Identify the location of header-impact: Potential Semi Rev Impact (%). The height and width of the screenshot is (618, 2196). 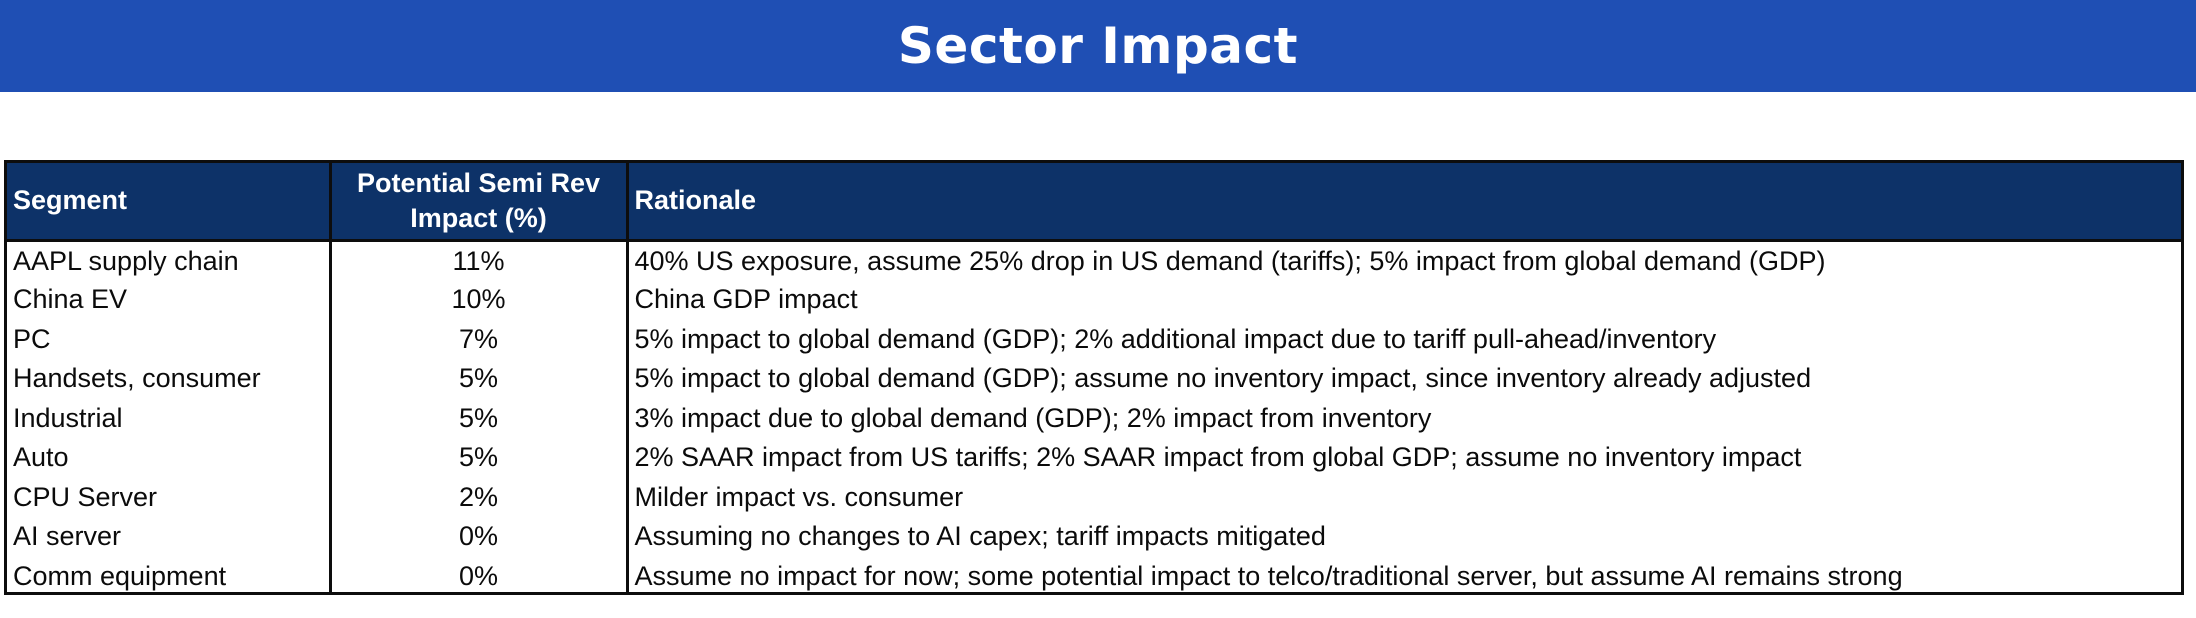
(479, 202).